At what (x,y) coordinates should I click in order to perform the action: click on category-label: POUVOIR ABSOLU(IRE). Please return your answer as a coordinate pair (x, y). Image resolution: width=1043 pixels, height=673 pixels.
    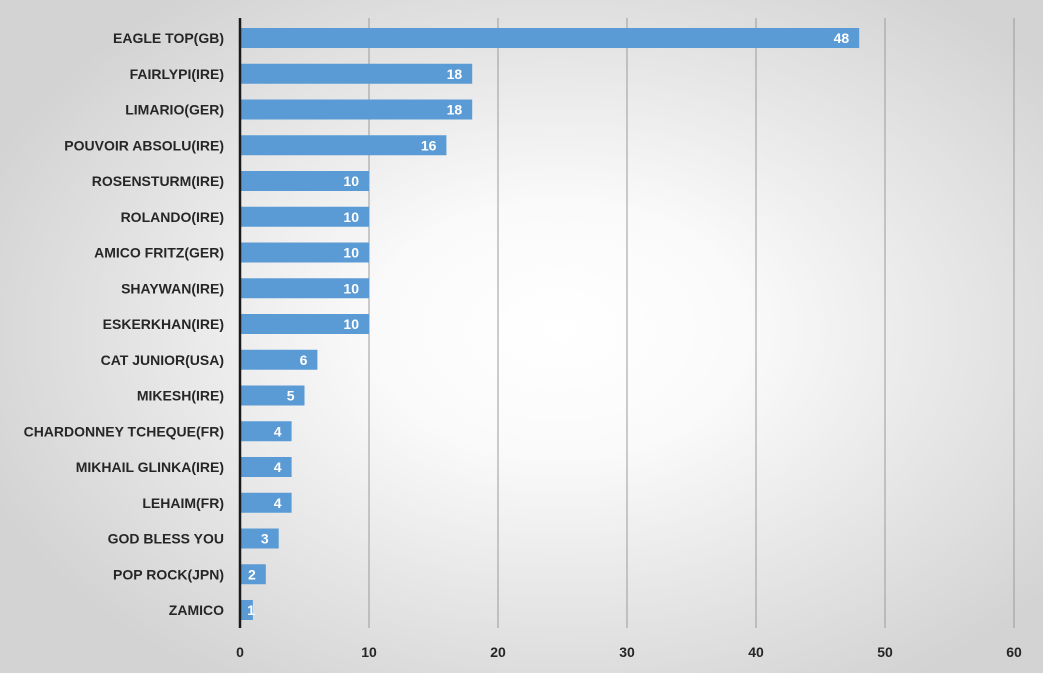
    Looking at the image, I should click on (144, 145).